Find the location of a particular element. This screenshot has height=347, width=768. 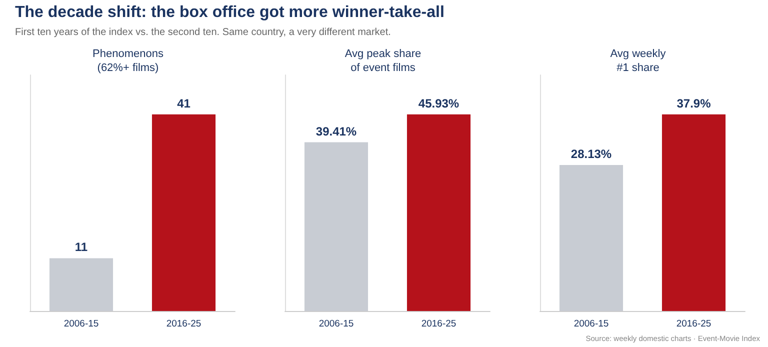

chart-title: Avg weekly #1 share is located at coordinates (638, 61).